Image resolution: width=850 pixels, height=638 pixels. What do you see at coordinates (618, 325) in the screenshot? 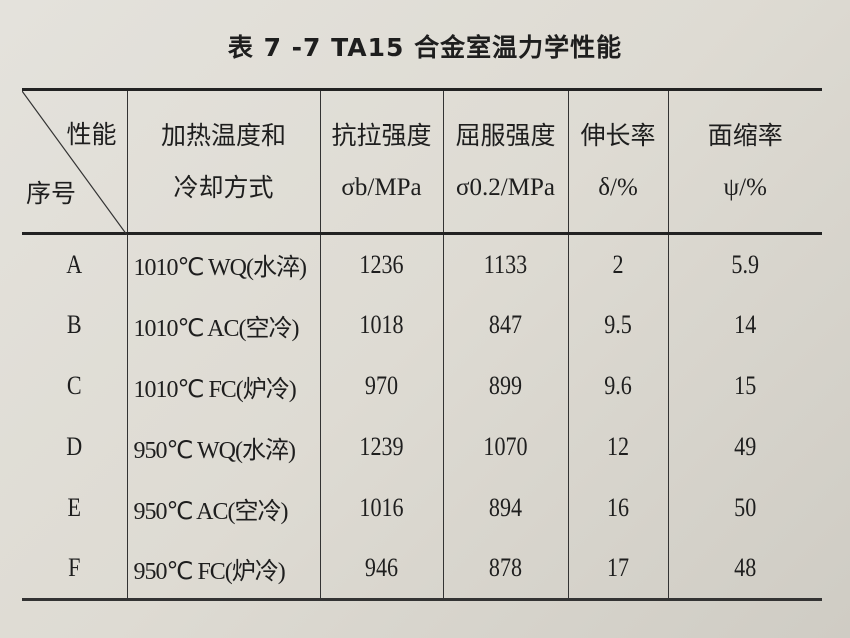
I see `cell-elongation: 9.5` at bounding box center [618, 325].